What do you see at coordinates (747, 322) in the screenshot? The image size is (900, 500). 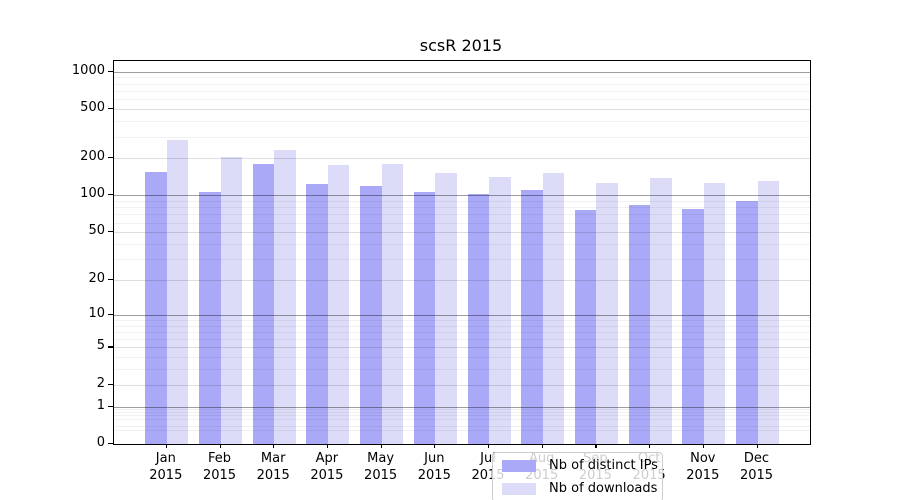 I see `bar-distinct-ips-dec` at bounding box center [747, 322].